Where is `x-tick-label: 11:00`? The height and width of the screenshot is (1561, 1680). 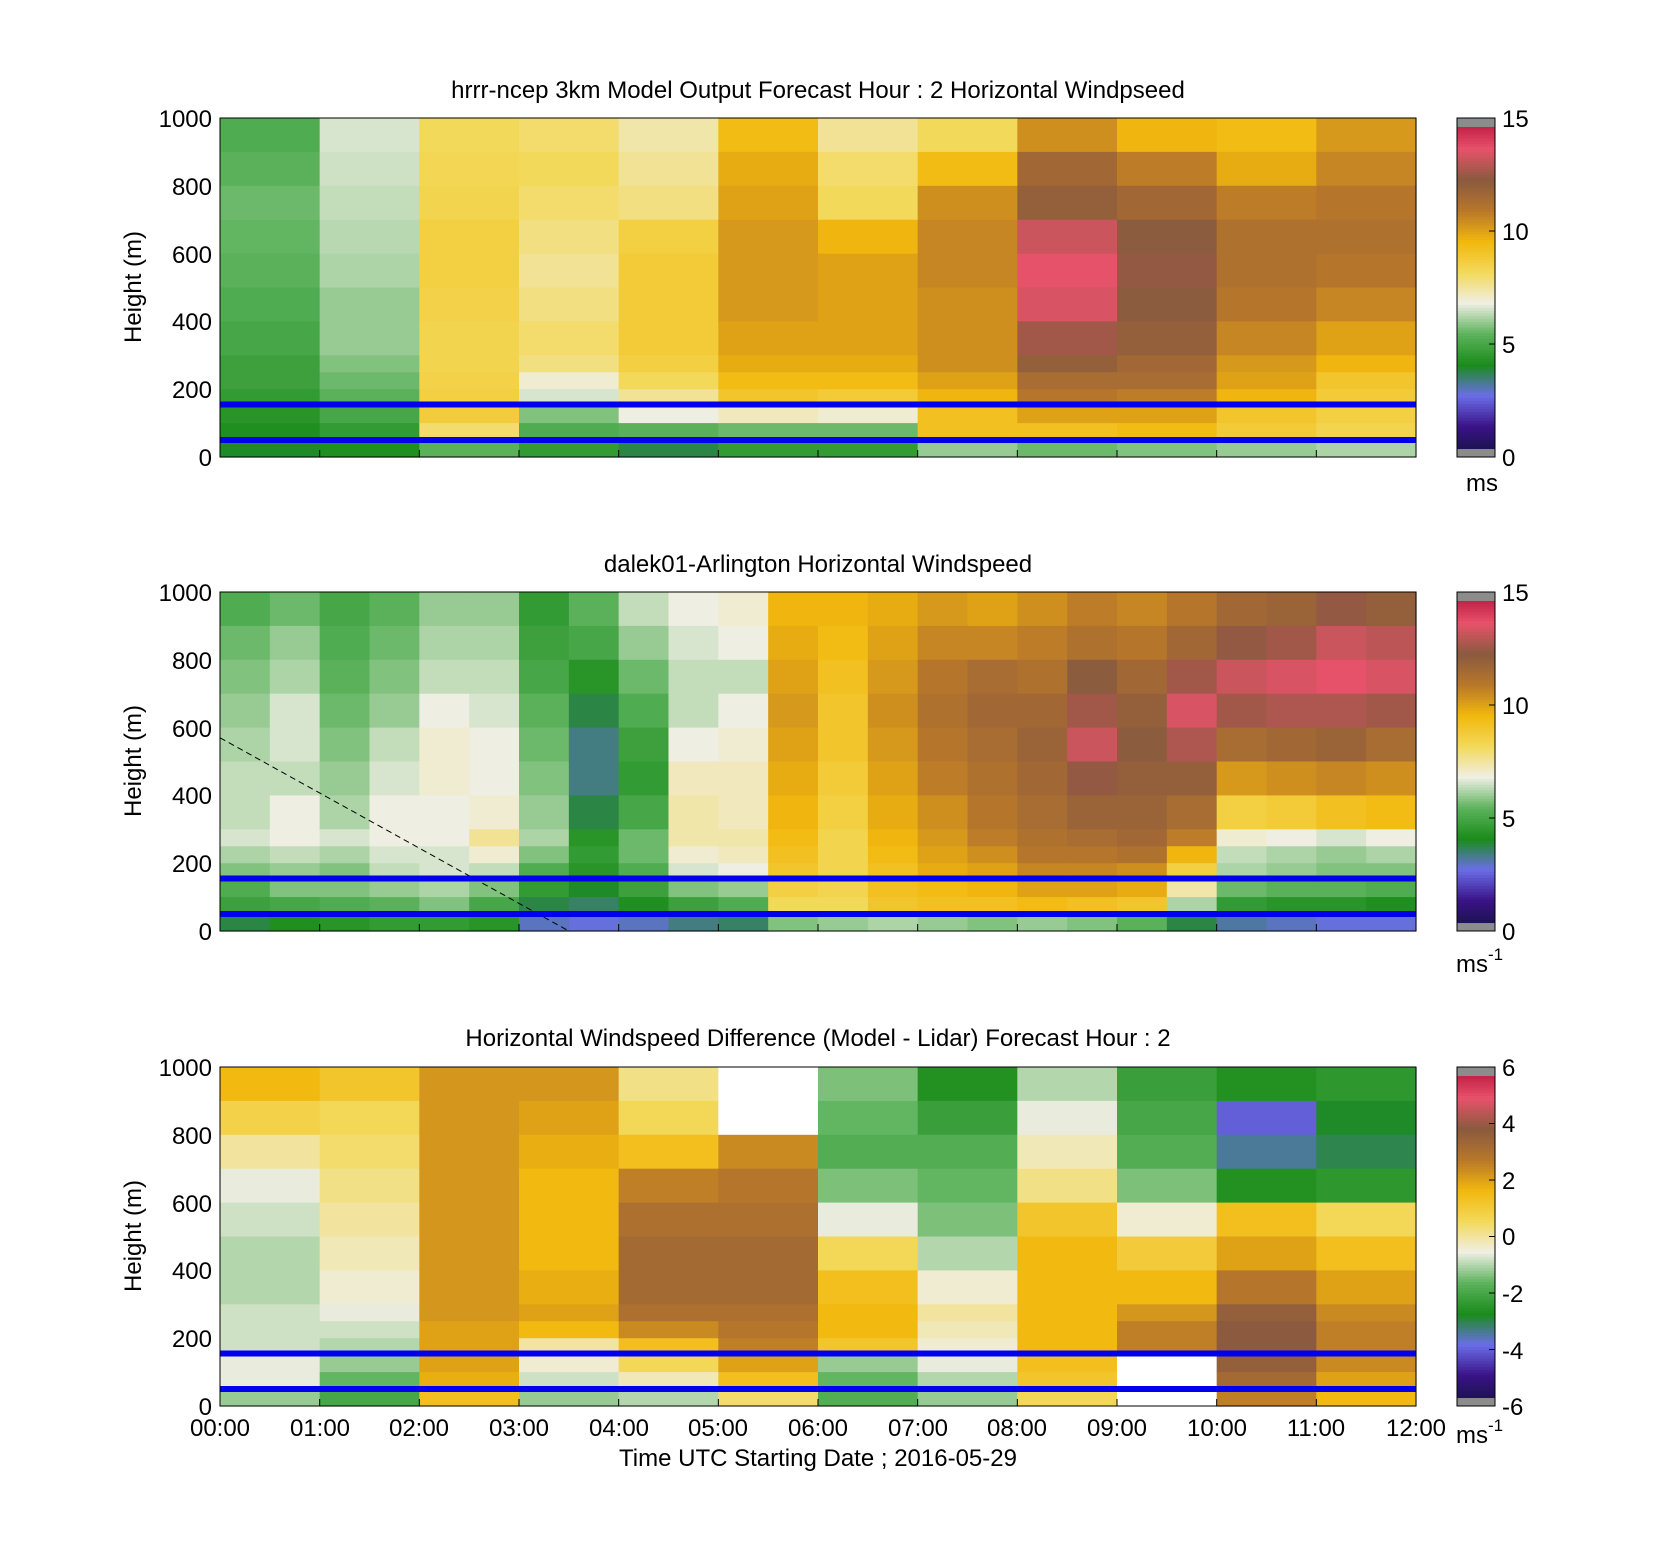 x-tick-label: 11:00 is located at coordinates (1316, 1428).